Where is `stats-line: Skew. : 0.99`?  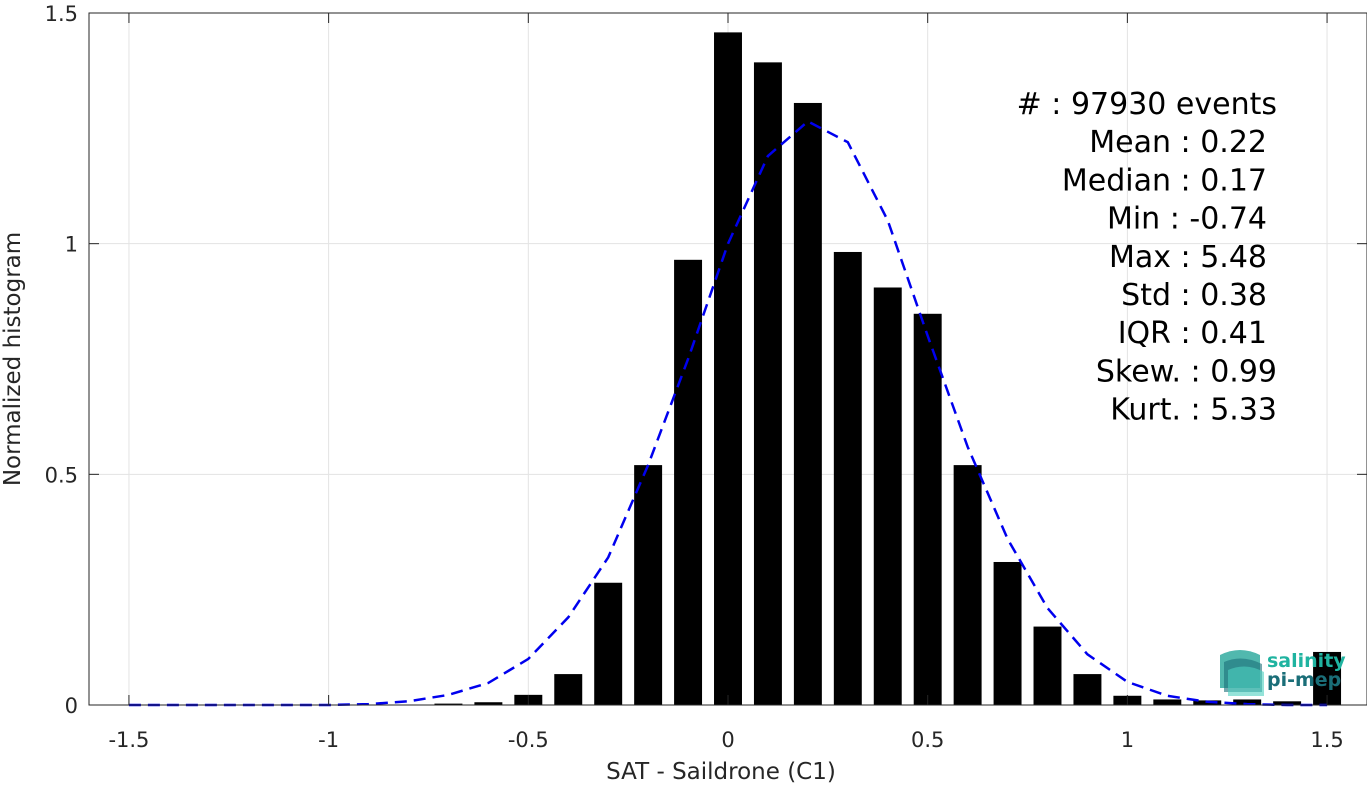 stats-line: Skew. : 0.99 is located at coordinates (1186, 371).